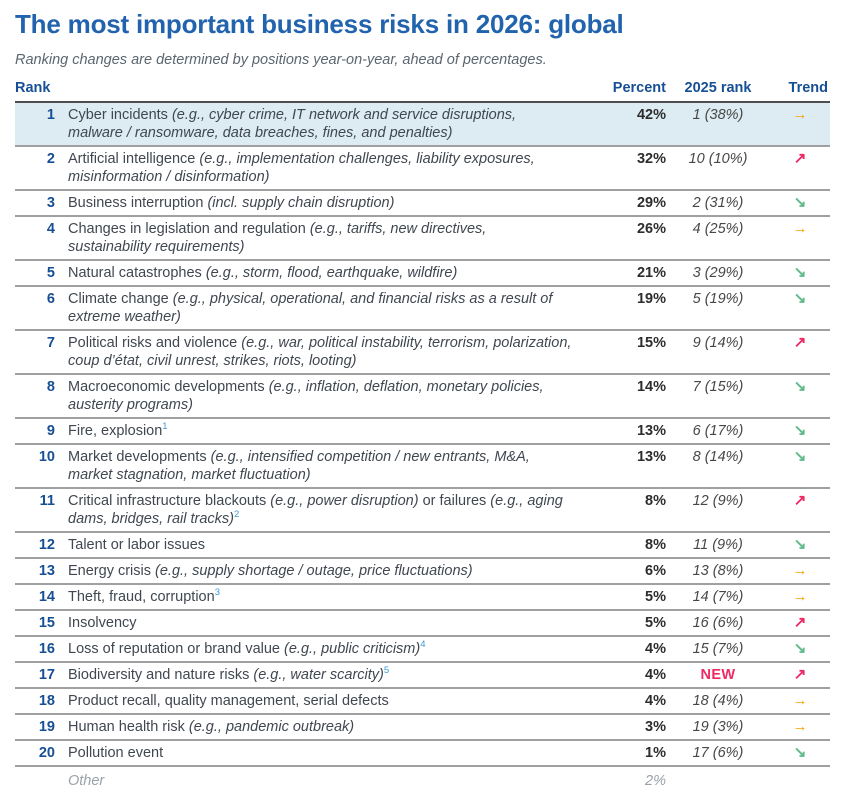 The height and width of the screenshot is (793, 841). I want to click on rank-cell: 15, so click(35, 623).